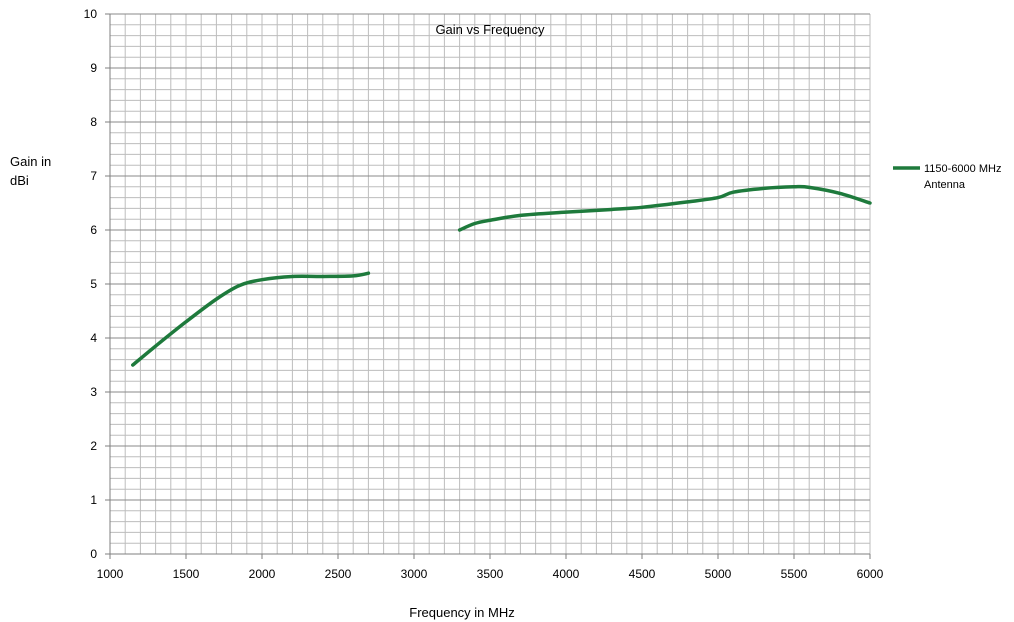  I want to click on y-tick-label: 5, so click(93, 284).